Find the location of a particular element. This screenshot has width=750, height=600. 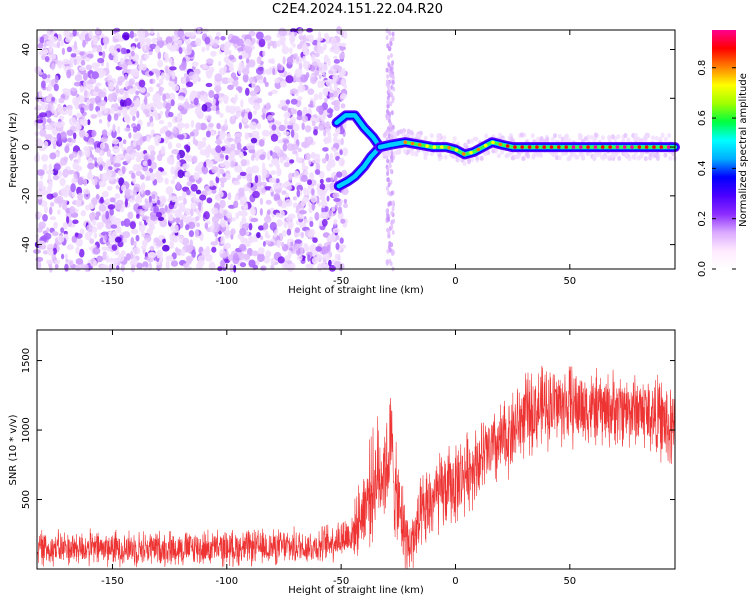

heatmap-xlabel: Height of straight line (km) is located at coordinates (356, 290).